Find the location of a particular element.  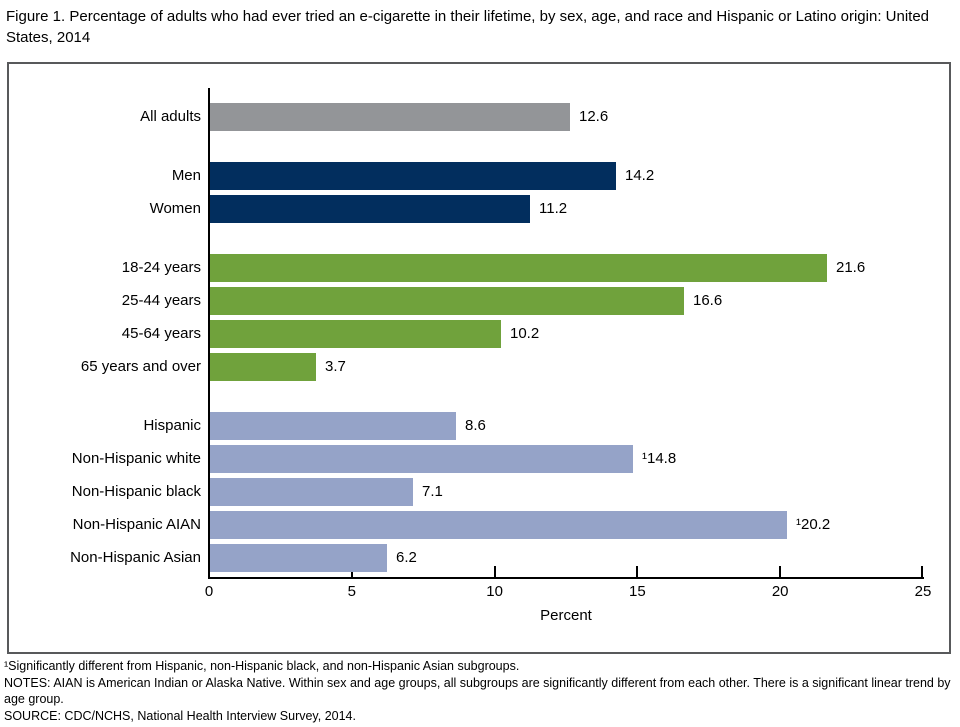

category-label: 65 years and over is located at coordinates (140, 366).